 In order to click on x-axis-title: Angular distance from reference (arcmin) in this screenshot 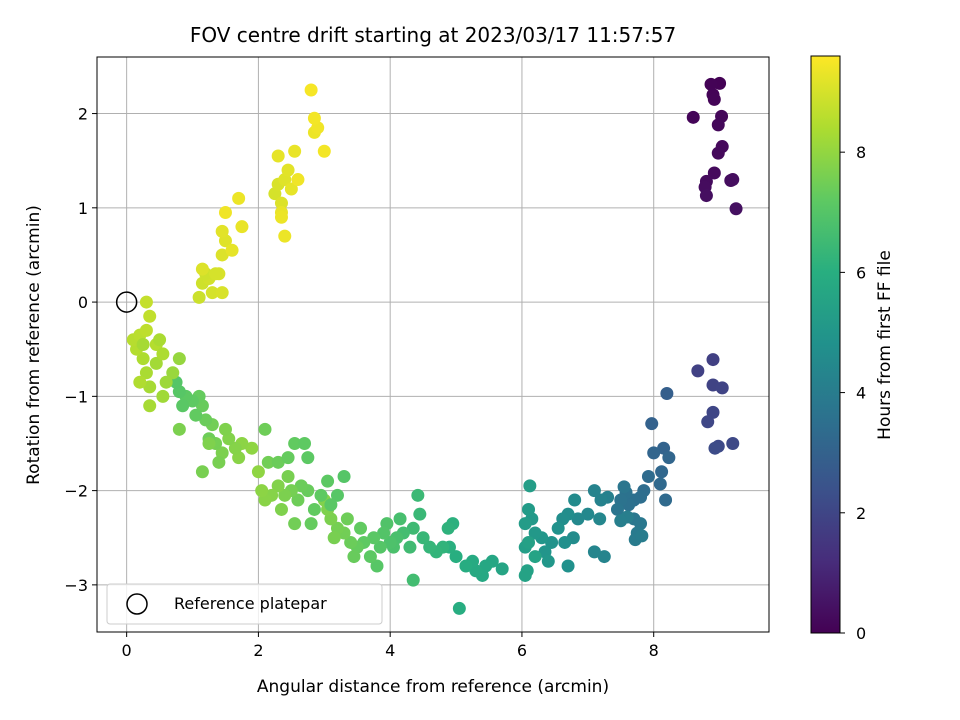, I will do `click(433, 687)`.